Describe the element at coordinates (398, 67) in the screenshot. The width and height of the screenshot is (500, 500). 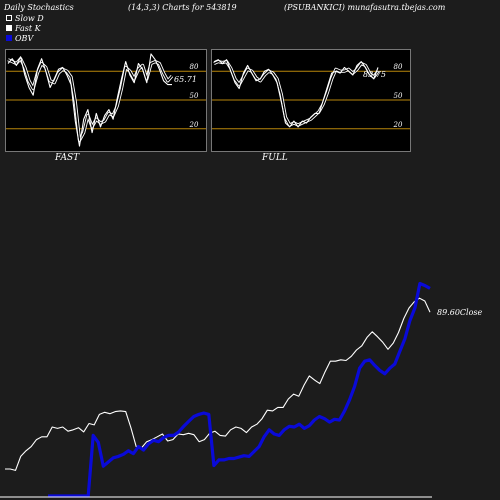
I see `full-level-label-80: 80` at that location.